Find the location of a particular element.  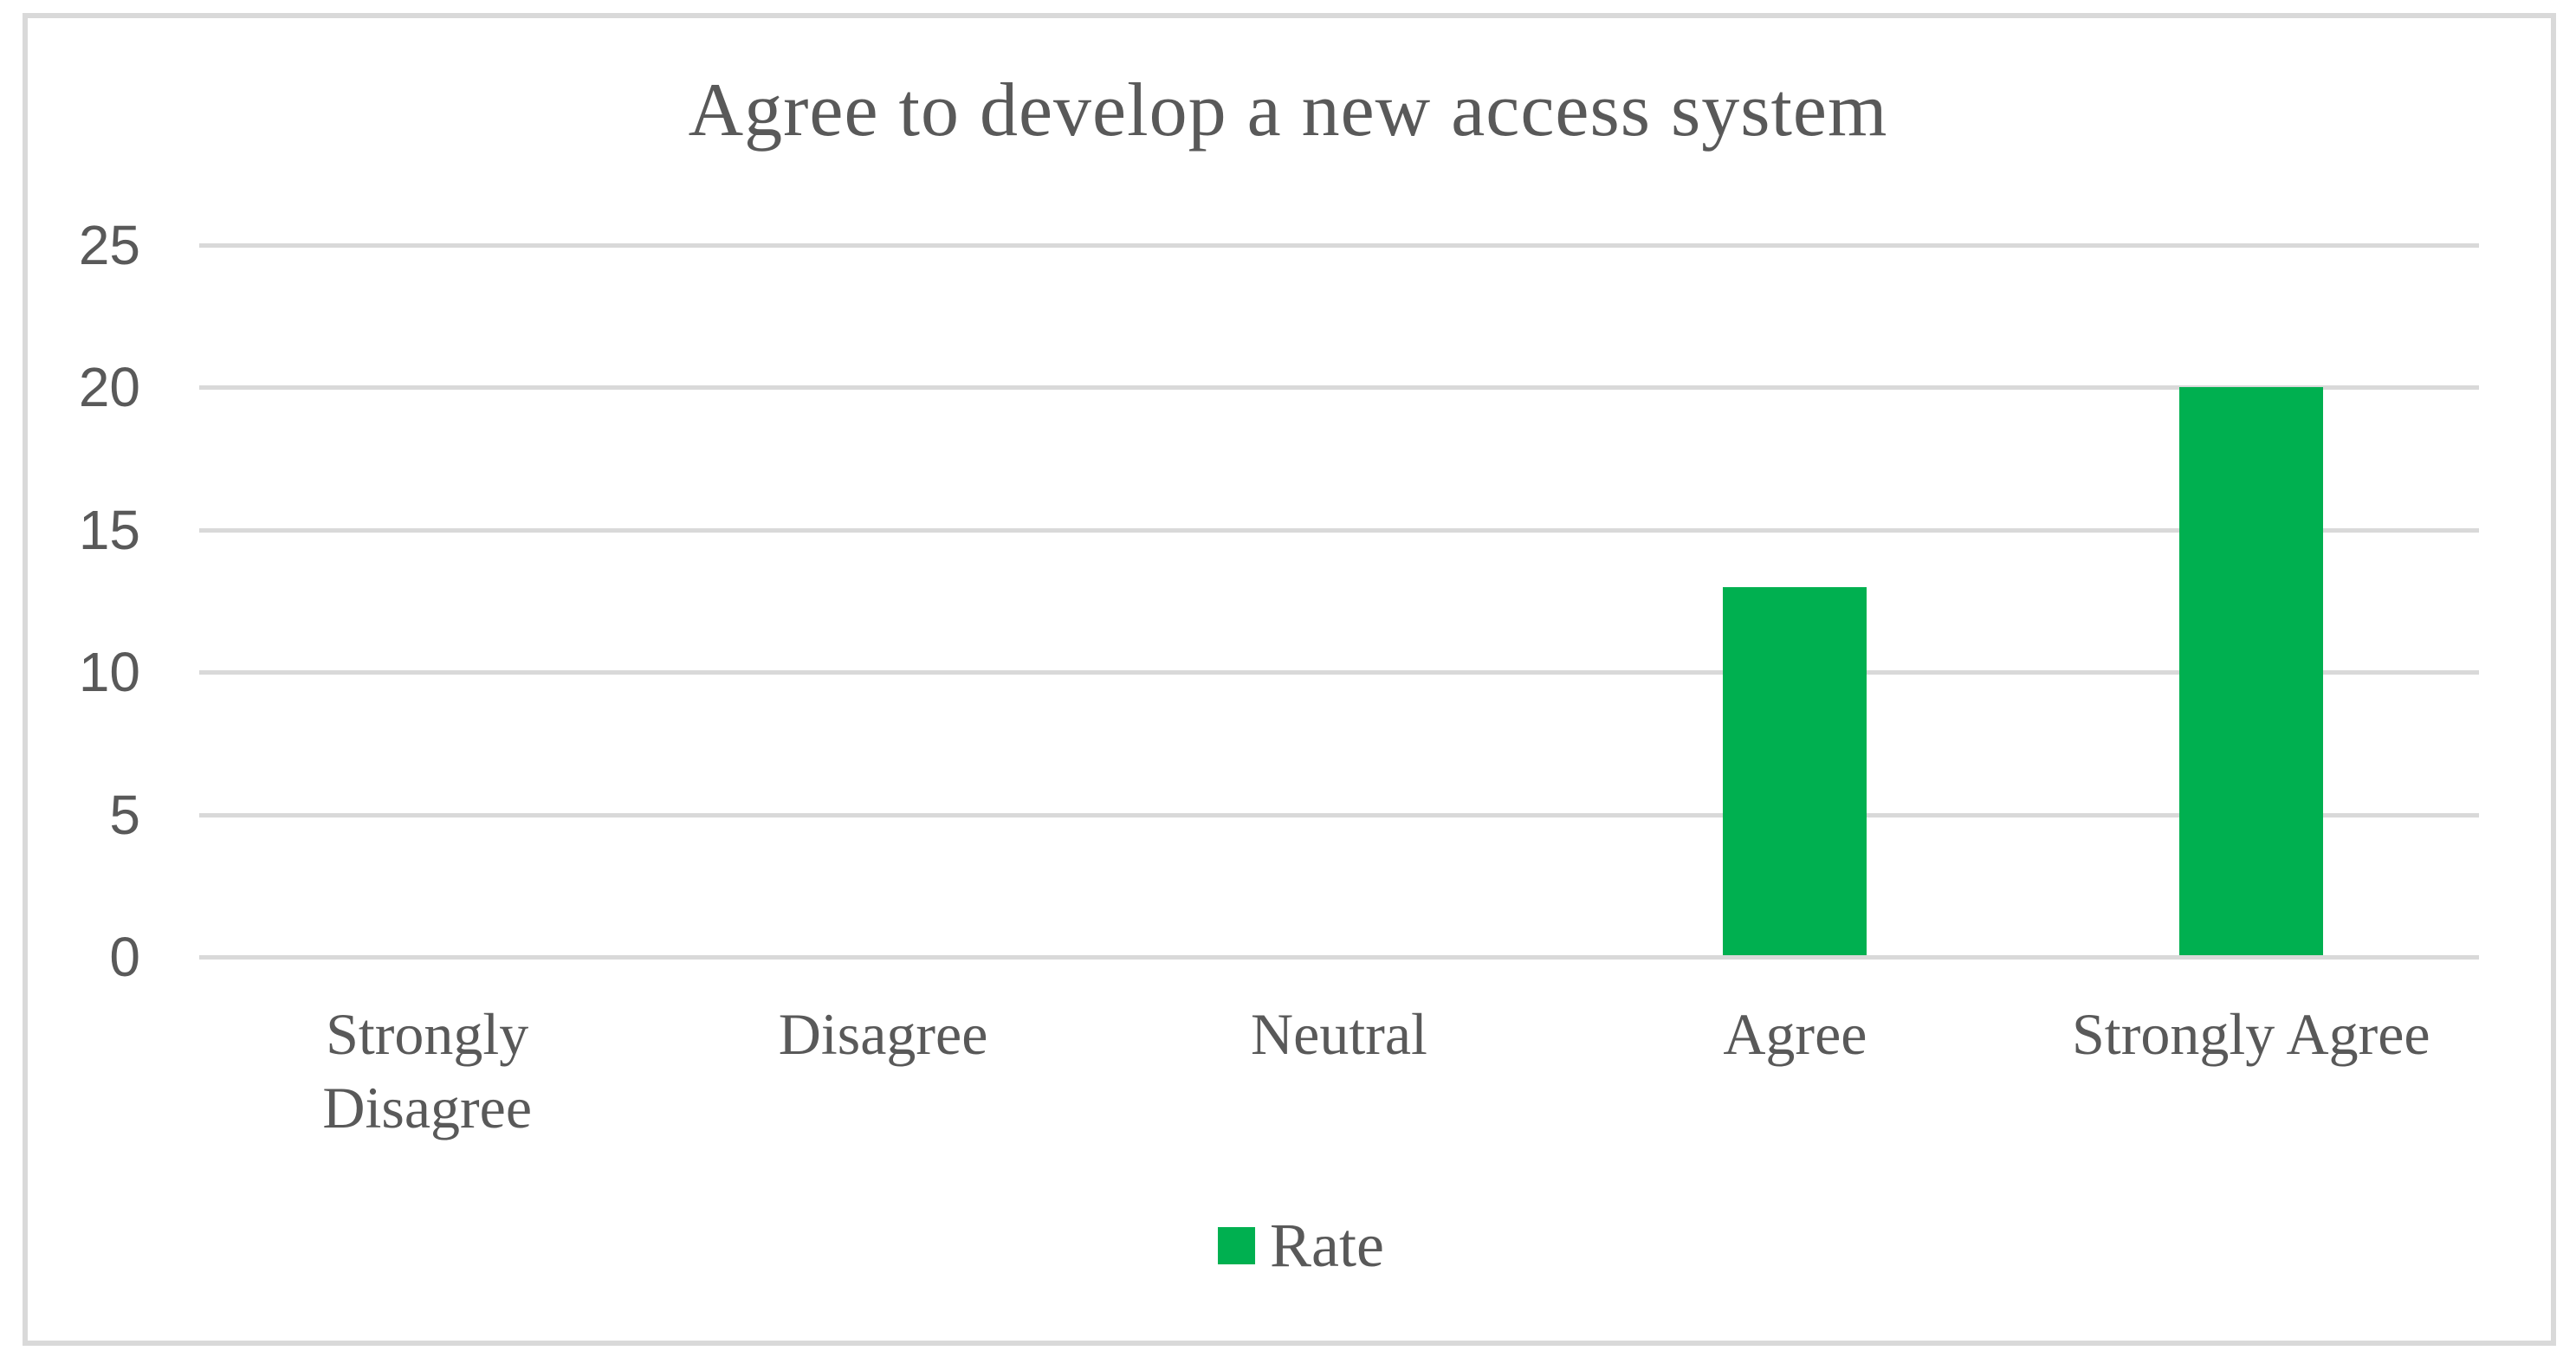

bar-strongly-agree is located at coordinates (2250, 671).